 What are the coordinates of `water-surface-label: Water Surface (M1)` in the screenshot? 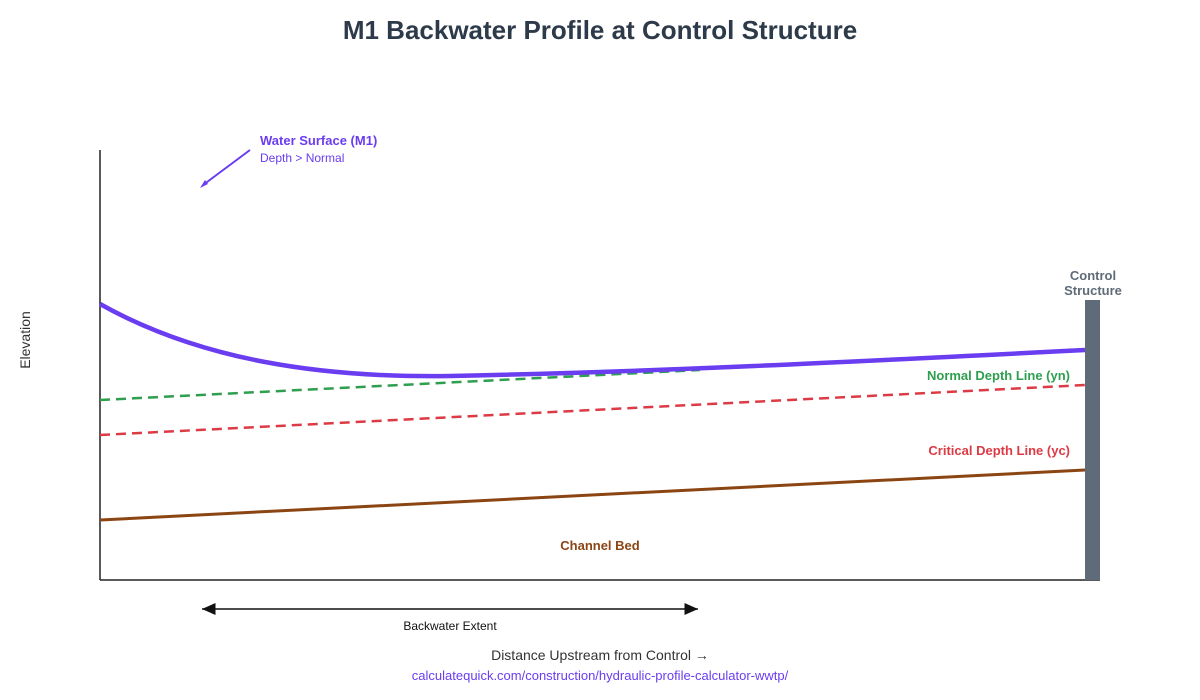 It's located at (318, 140).